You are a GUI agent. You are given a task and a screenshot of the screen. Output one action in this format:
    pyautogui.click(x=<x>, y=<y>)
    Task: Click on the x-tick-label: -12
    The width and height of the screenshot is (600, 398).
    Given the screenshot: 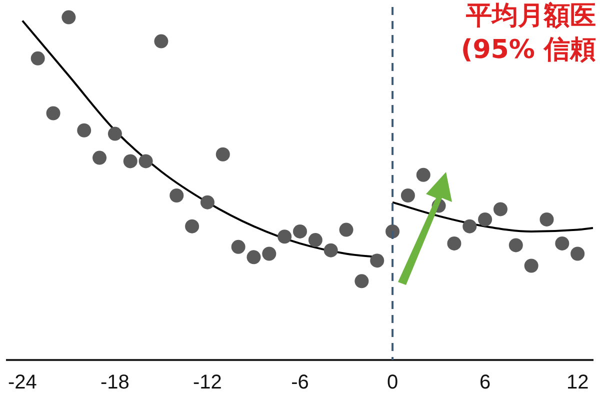 What is the action you would take?
    pyautogui.click(x=207, y=383)
    